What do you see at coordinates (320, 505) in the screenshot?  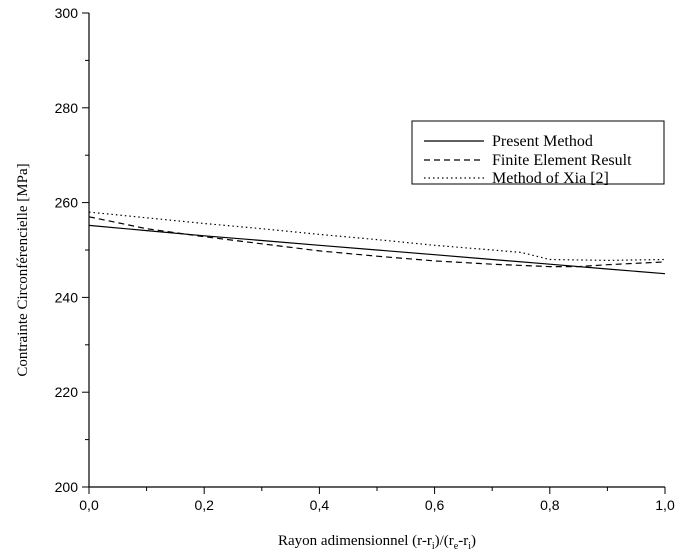 I see `x-tick-label: 0,4` at bounding box center [320, 505].